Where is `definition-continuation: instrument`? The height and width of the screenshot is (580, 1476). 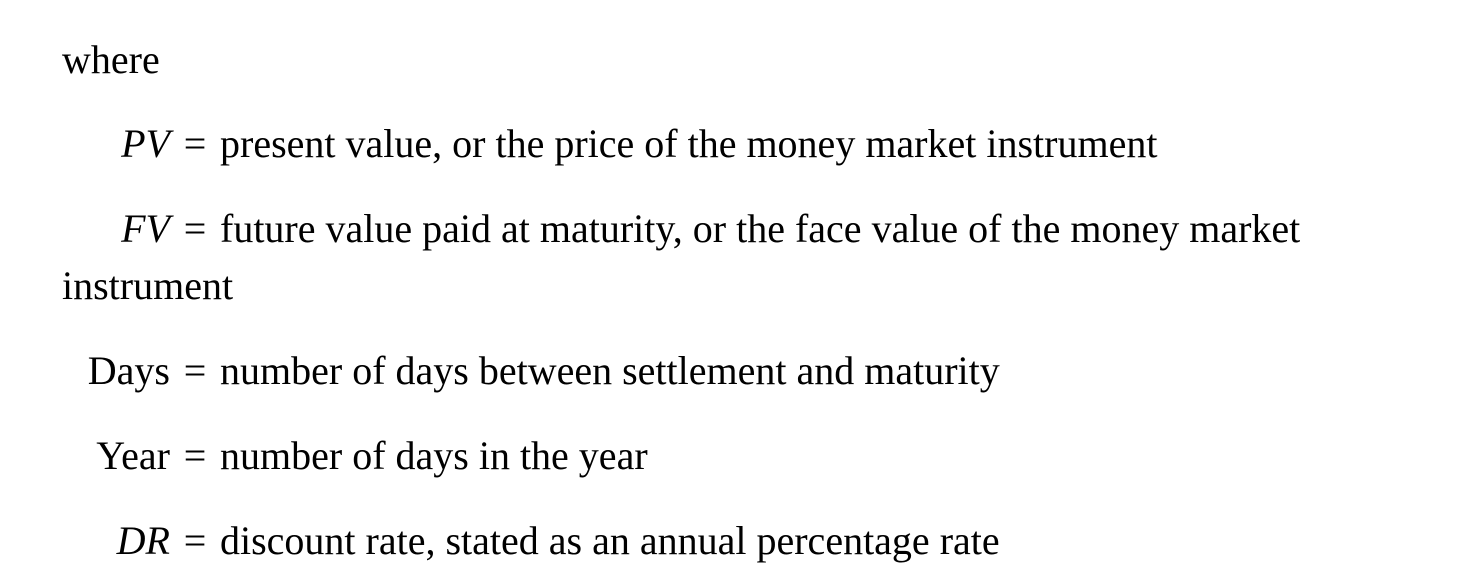
definition-continuation: instrument is located at coordinates (148, 285).